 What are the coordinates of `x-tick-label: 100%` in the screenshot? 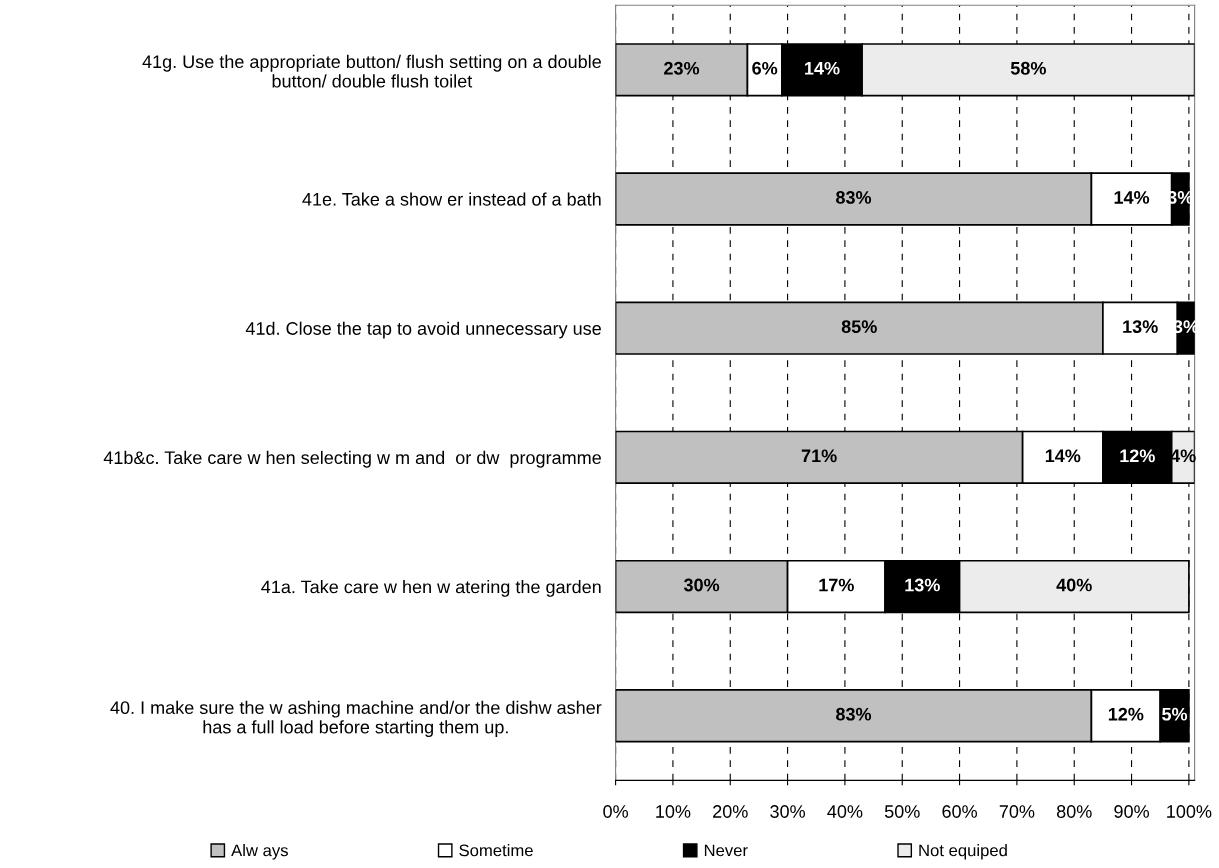 It's located at (1189, 811).